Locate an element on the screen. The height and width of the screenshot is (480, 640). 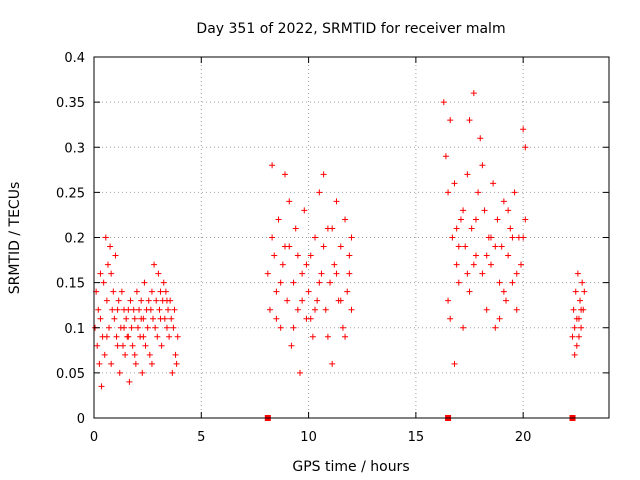
y-tick-label: 0.35 is located at coordinates (70, 103).